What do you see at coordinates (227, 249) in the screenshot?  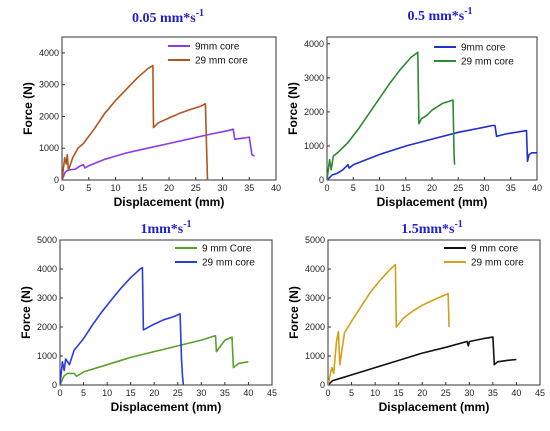 I see `legend-label-1: 9 mm Core` at bounding box center [227, 249].